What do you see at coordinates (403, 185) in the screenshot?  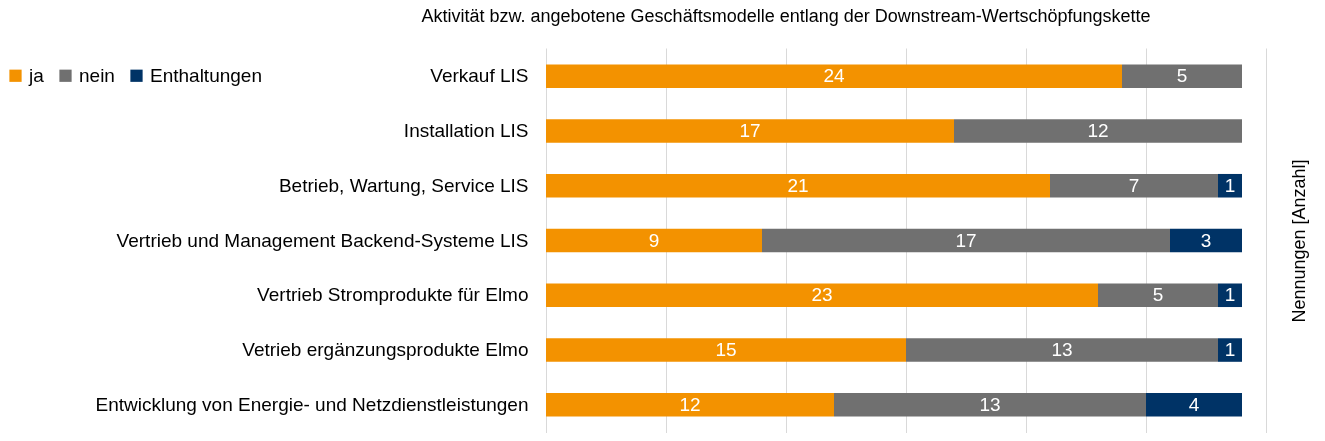 I see `y-tick-label: Betrieb, Wartung, Service LIS` at bounding box center [403, 185].